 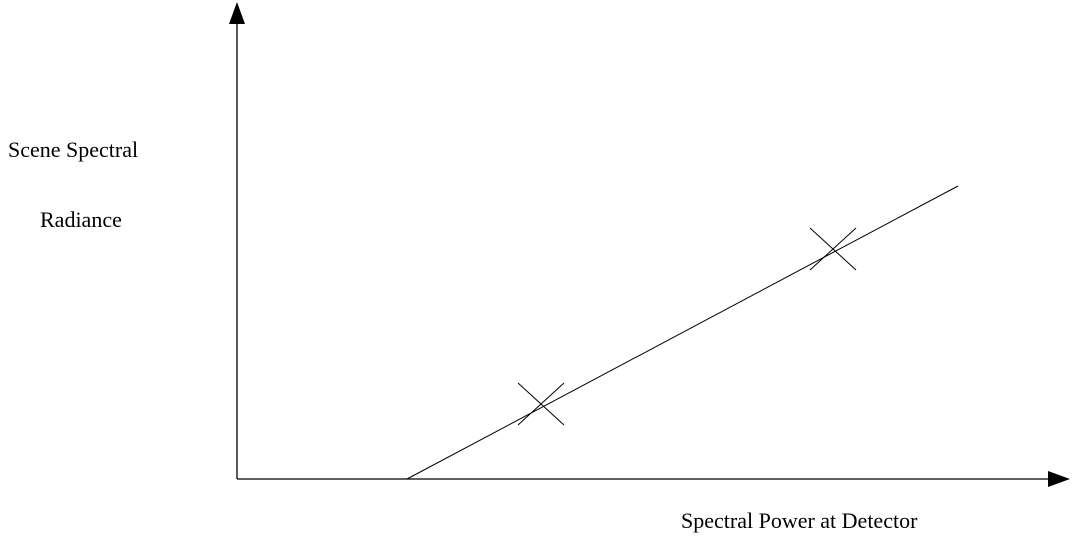 I want to click on y-axis-label-line-2: Radiance, so click(x=81, y=219).